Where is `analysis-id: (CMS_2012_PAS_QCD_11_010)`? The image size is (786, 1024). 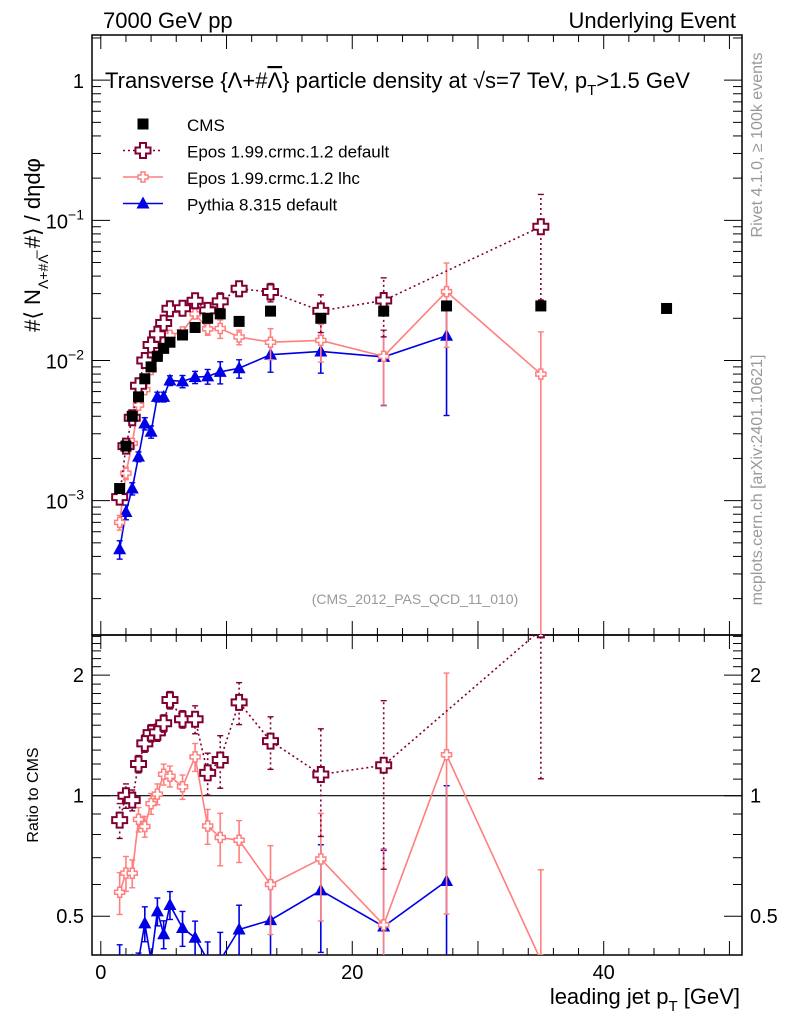
analysis-id: (CMS_2012_PAS_QCD_11_010) is located at coordinates (415, 599).